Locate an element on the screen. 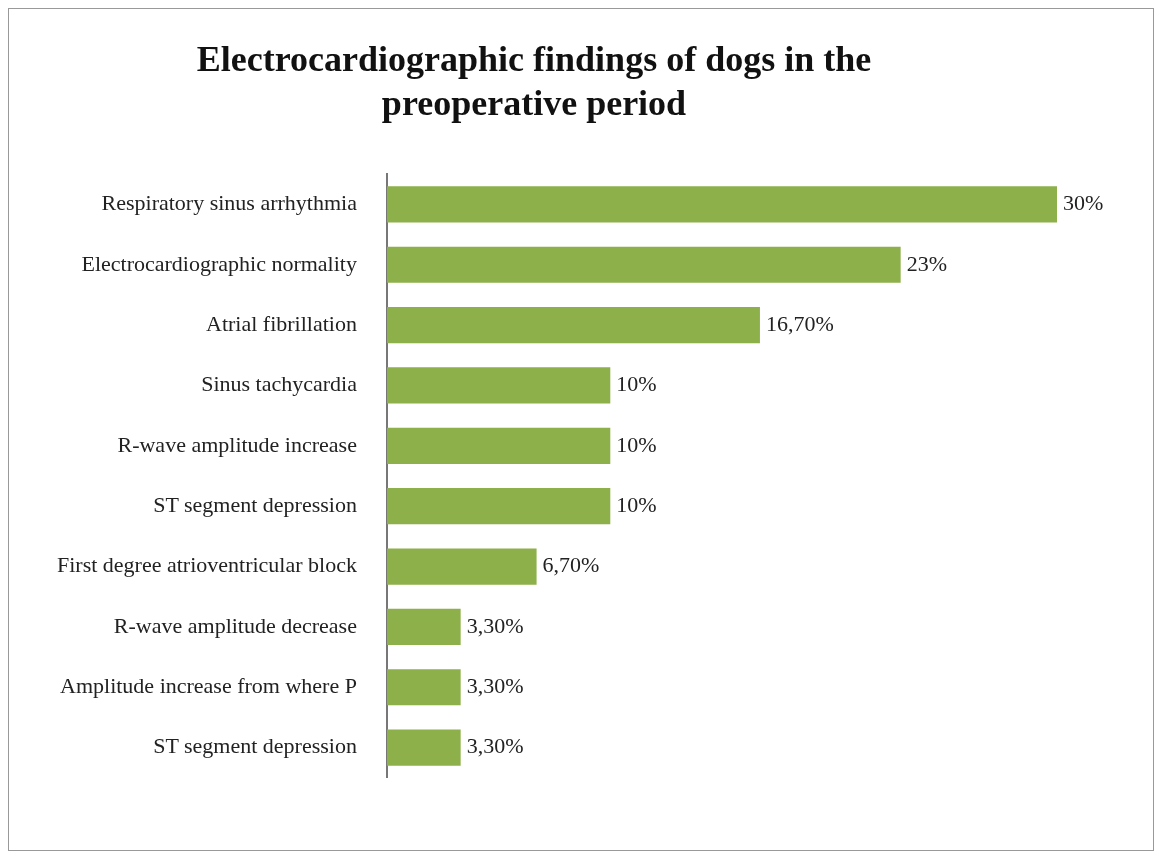 The width and height of the screenshot is (1166, 863). y-tick-label: First degree atrioventricular block is located at coordinates (206, 565).